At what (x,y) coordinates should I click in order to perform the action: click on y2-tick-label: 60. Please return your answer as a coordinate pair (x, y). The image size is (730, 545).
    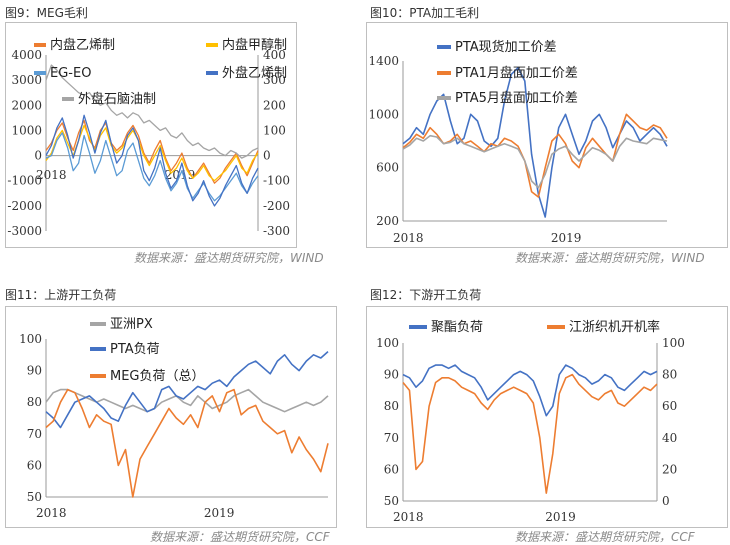
    Looking at the image, I should click on (669, 406).